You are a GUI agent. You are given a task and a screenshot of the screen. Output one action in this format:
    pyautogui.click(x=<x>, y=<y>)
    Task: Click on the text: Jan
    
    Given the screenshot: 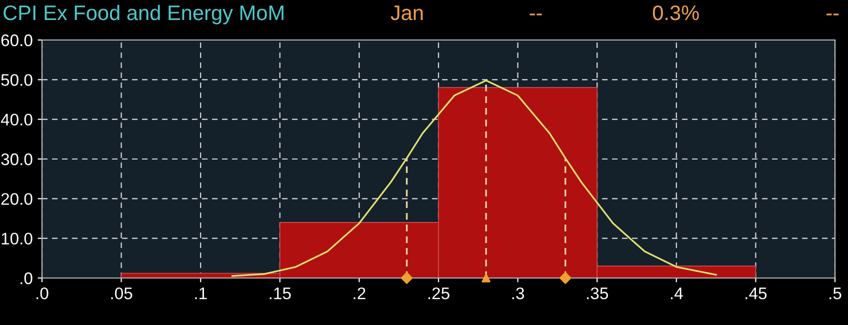 What is the action you would take?
    pyautogui.click(x=406, y=13)
    